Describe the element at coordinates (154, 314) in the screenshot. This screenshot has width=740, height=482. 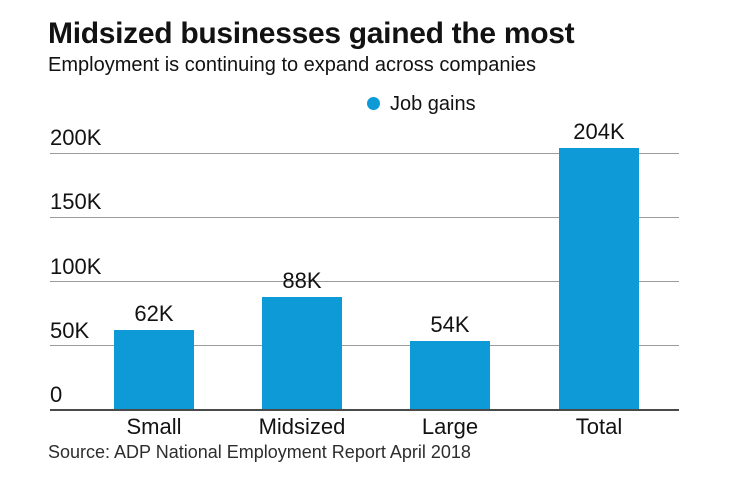
I see `bar-value-label: 62K` at that location.